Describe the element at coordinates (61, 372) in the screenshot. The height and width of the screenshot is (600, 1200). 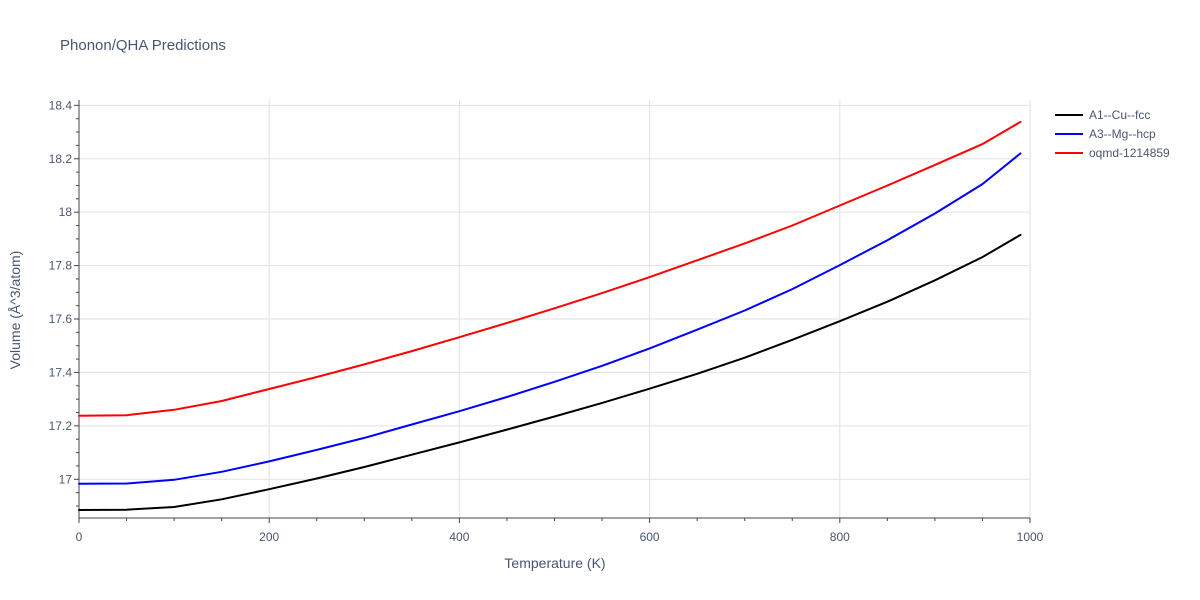
I see `y-tick-label: 17.4` at that location.